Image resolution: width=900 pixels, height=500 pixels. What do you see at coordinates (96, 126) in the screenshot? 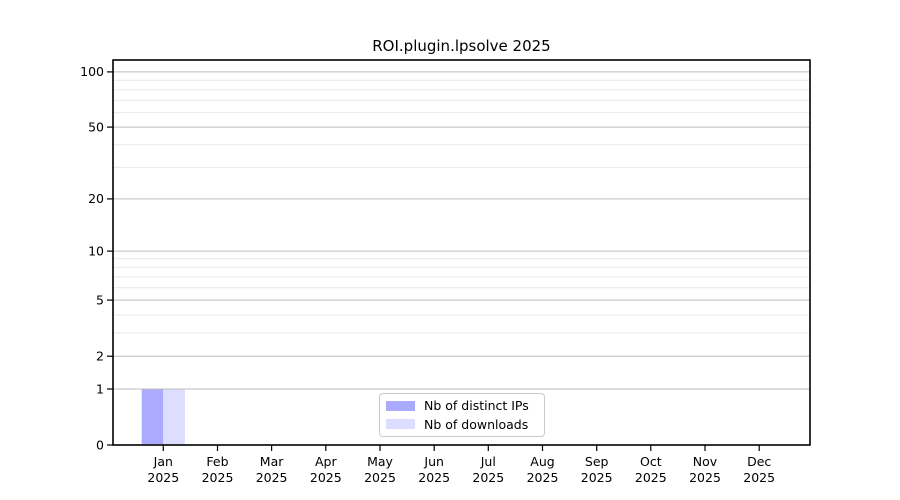
I see `y-tick-label: 50` at bounding box center [96, 126].